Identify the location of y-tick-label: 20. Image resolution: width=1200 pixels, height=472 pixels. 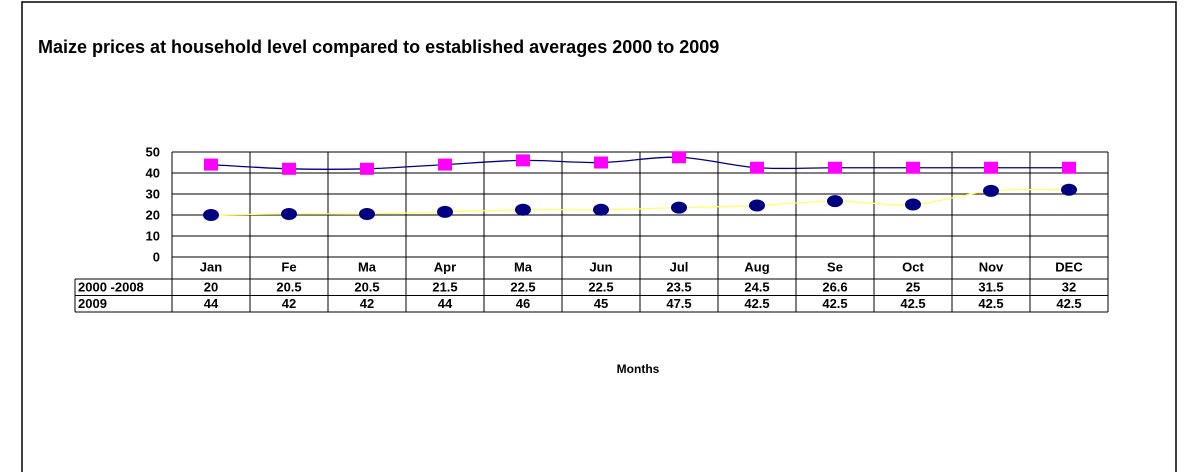
(153, 214).